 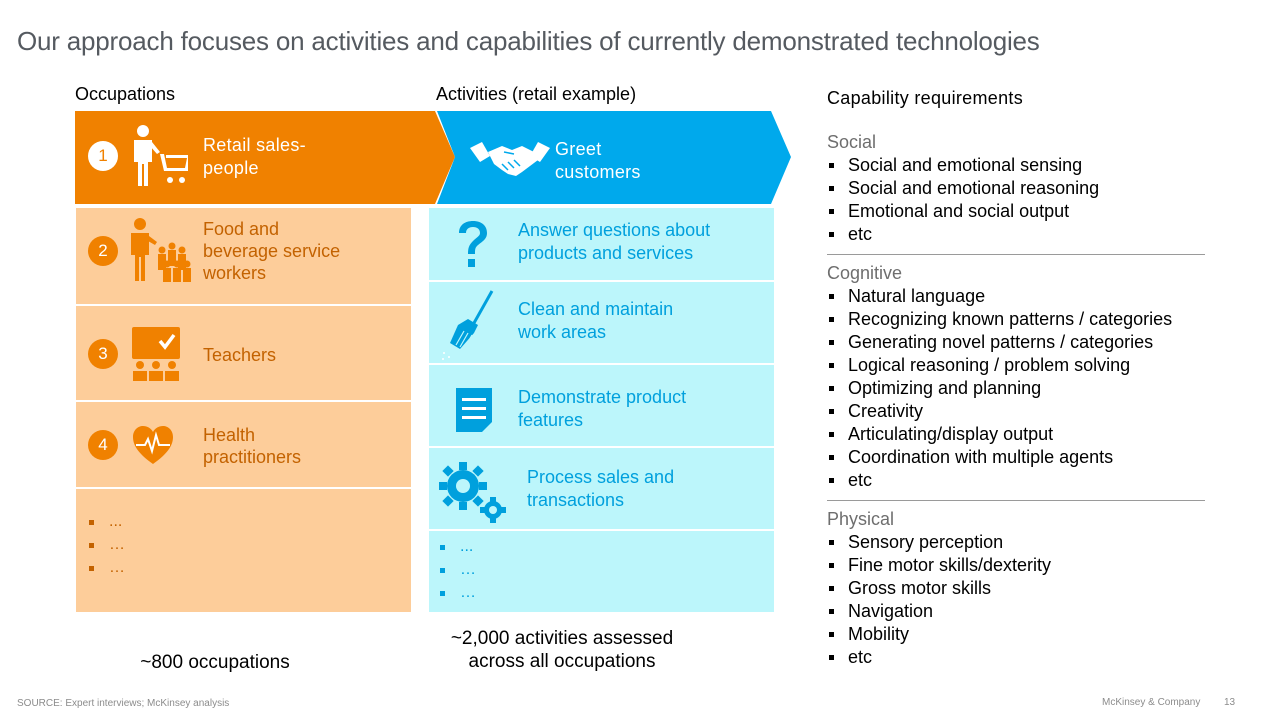 I want to click on broom-icon, so click(x=468, y=325).